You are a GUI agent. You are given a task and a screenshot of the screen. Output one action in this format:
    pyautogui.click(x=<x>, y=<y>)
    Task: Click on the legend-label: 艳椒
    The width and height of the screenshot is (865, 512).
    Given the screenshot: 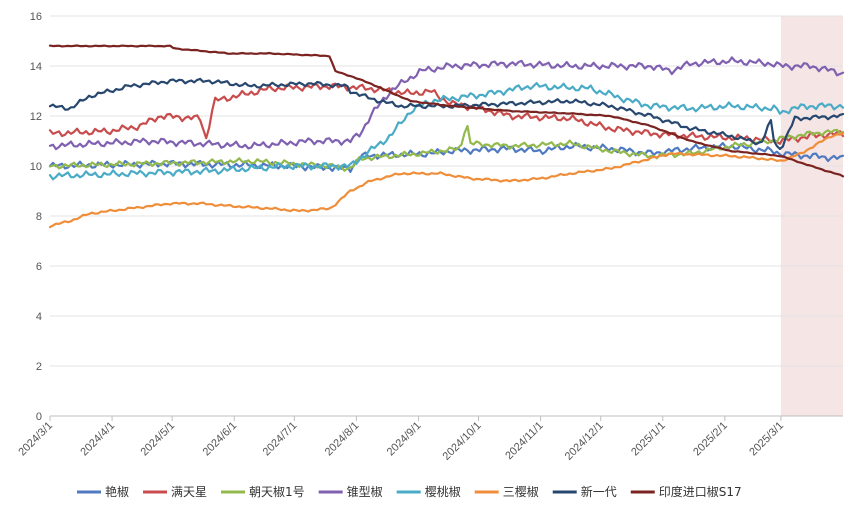 What is the action you would take?
    pyautogui.click(x=117, y=491)
    